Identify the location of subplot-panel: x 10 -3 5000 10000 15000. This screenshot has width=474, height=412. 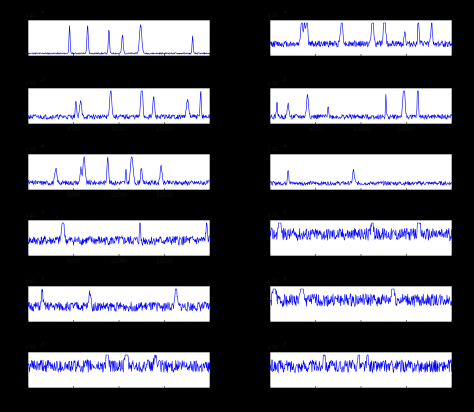
(118, 237).